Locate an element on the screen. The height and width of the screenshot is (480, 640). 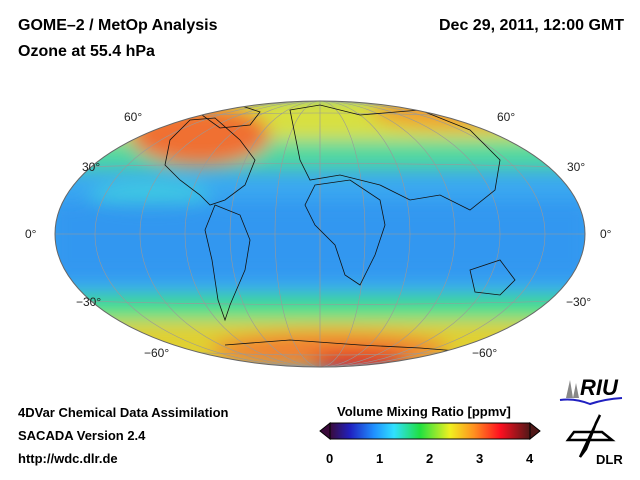
lat-label-right-minus60: −60° is located at coordinates (485, 353).